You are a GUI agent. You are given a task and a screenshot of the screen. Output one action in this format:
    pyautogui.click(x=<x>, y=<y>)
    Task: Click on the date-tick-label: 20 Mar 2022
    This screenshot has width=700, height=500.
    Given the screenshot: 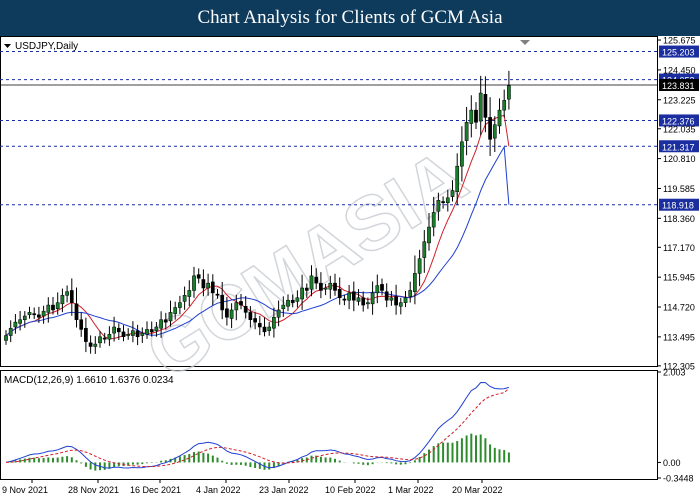 What is the action you would take?
    pyautogui.click(x=477, y=490)
    